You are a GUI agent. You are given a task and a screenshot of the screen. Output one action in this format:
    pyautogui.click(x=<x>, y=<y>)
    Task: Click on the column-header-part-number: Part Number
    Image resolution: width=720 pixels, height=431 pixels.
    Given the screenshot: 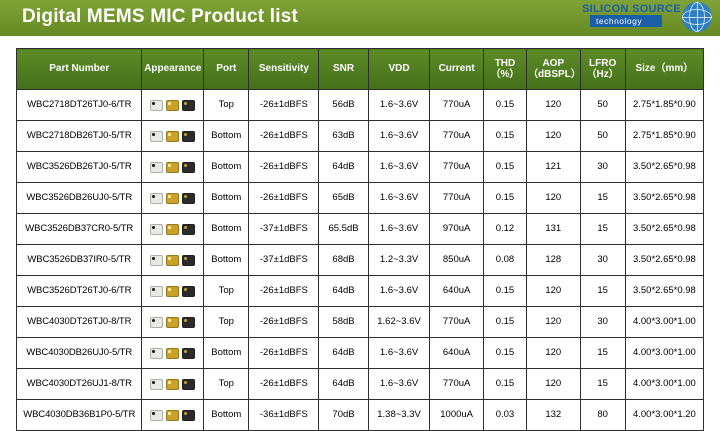 What is the action you would take?
    pyautogui.click(x=79, y=69)
    